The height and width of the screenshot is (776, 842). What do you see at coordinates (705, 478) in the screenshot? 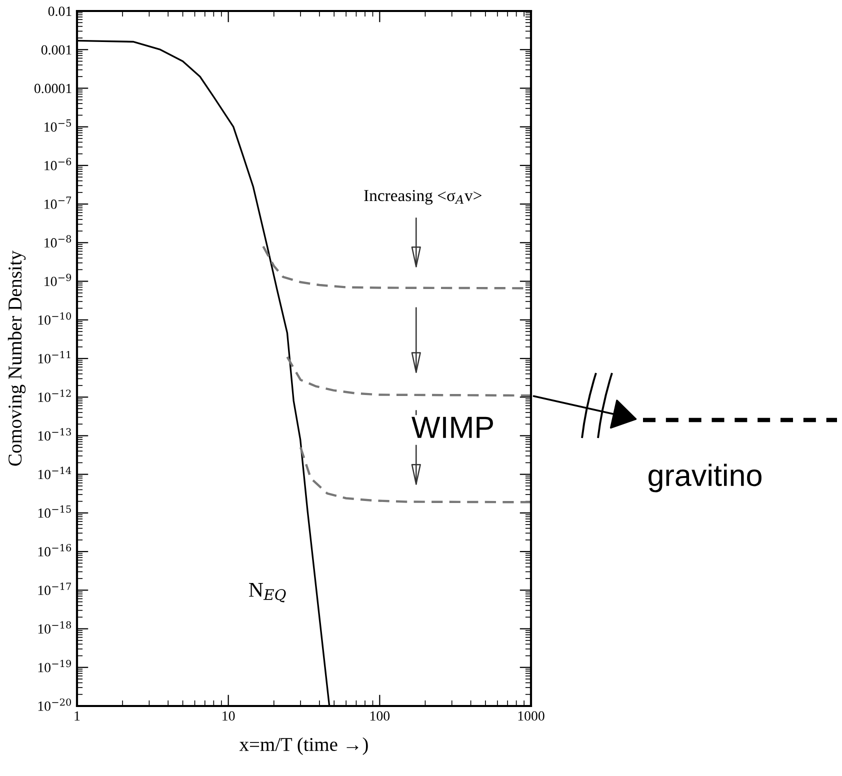
I see `text: gravitino` at bounding box center [705, 478].